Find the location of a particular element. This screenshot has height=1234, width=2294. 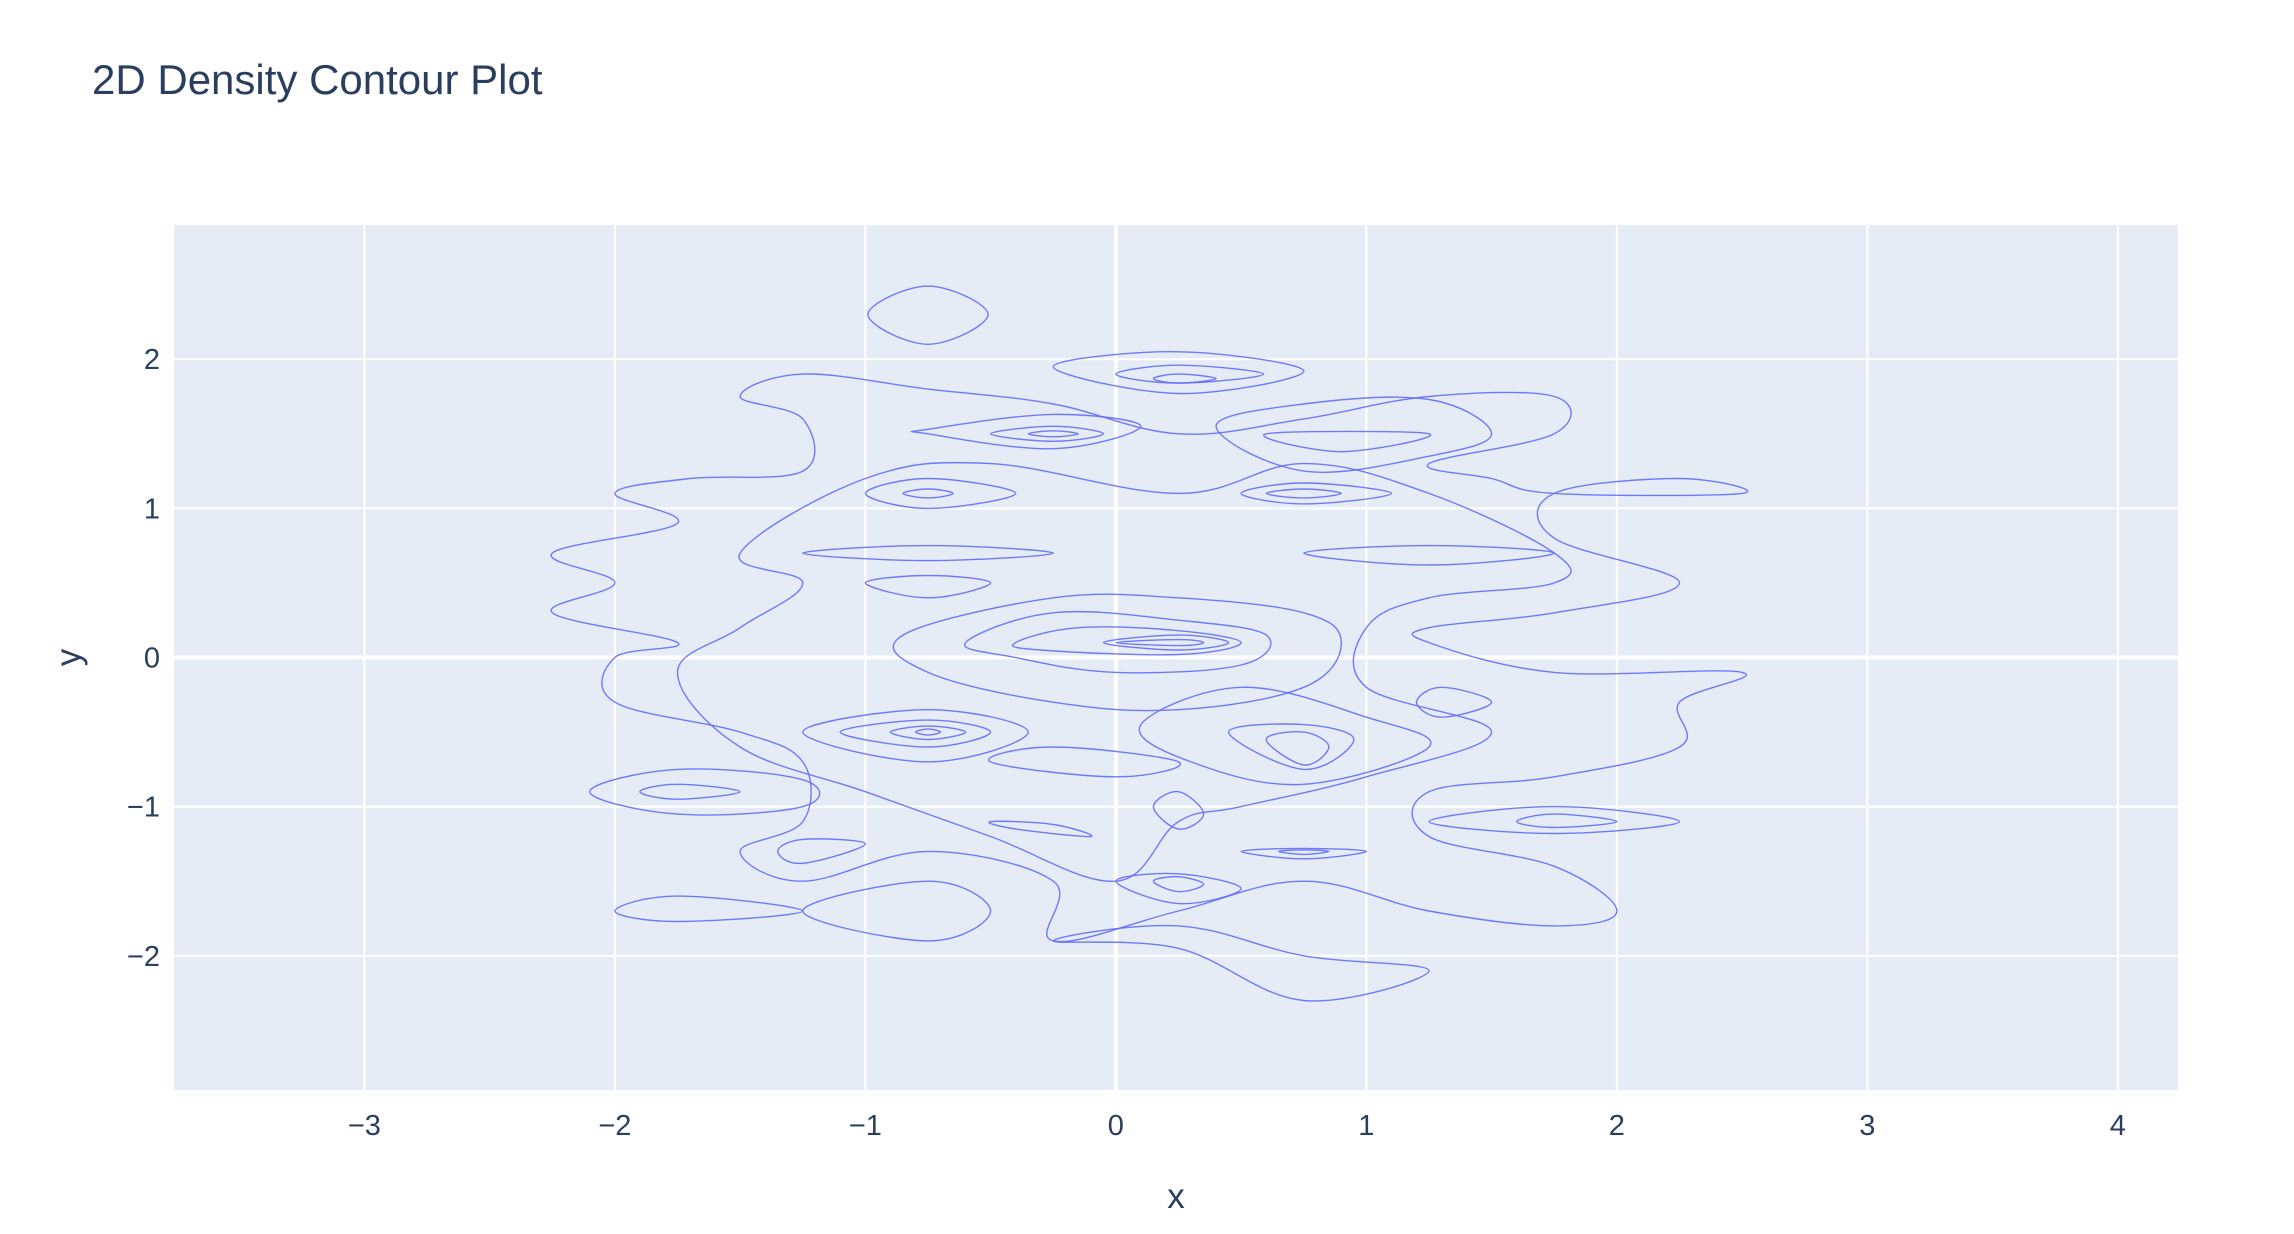

x-tick-label: 0 is located at coordinates (1116, 1126).